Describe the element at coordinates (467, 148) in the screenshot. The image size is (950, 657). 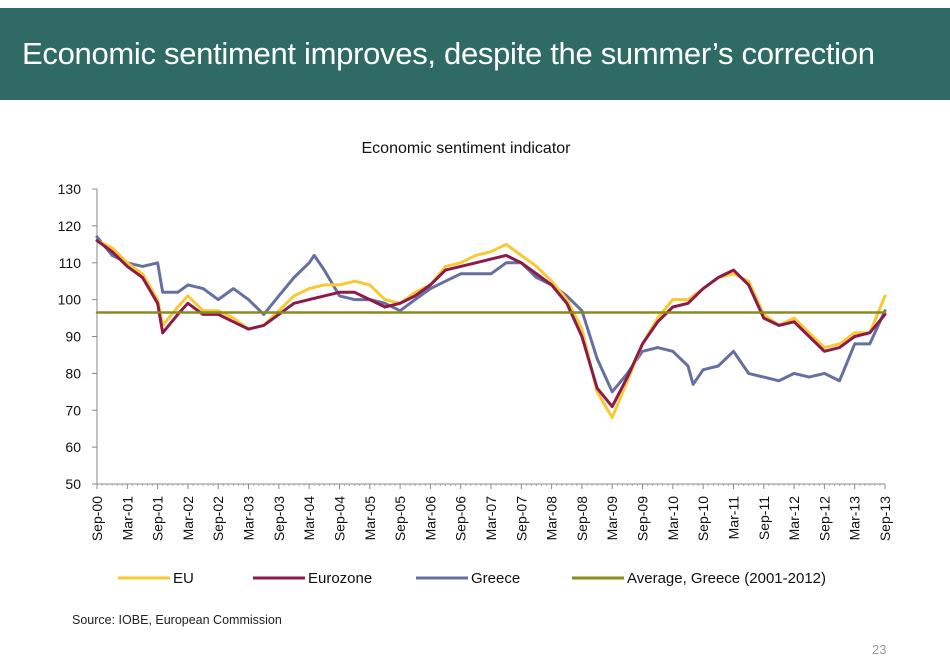
I see `chart-title: Economic sentiment indicator` at that location.